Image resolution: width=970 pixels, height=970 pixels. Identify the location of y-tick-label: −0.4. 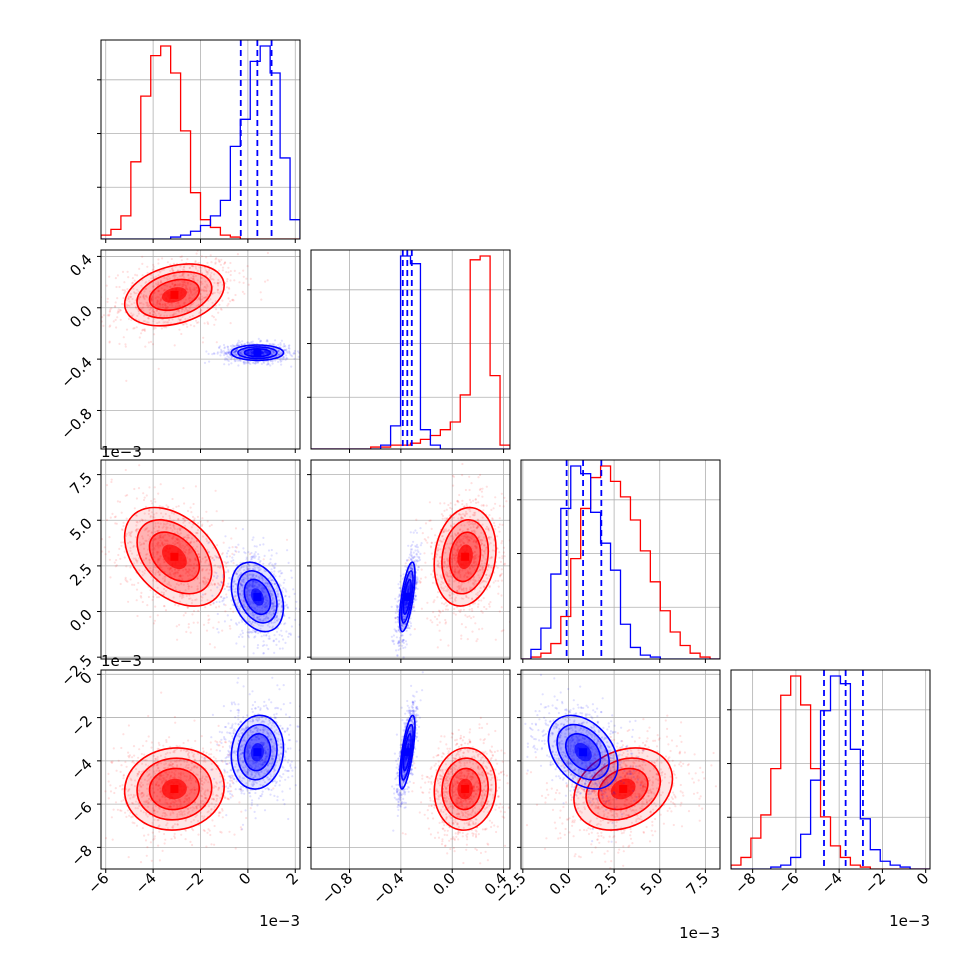
(76, 372).